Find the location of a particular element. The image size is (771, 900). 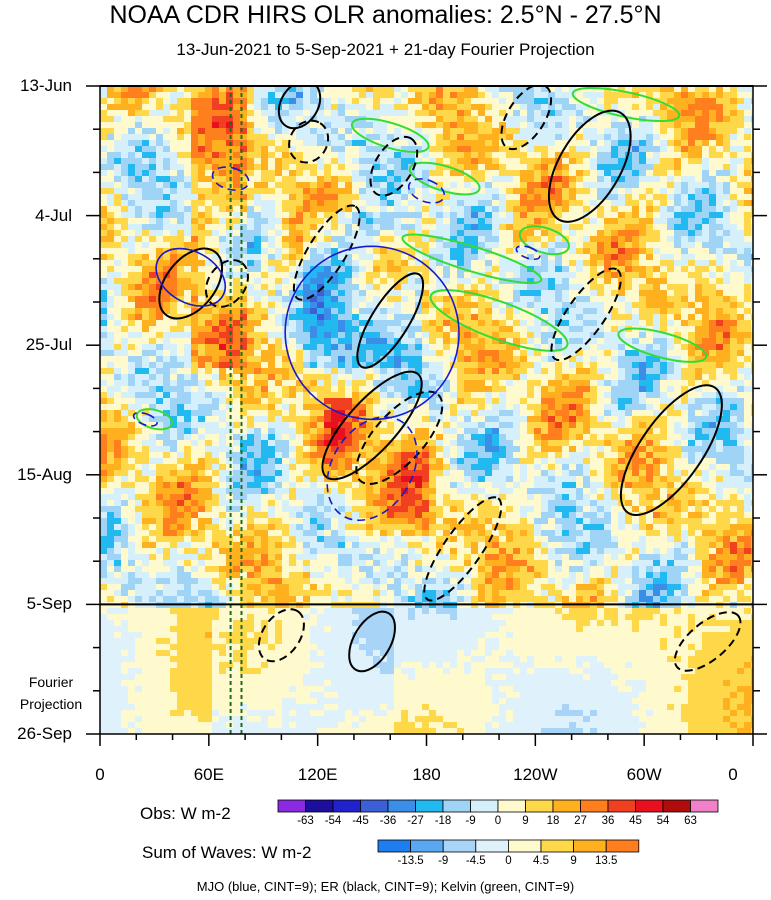

waves-colorbar-tick: -9 is located at coordinates (443, 861).